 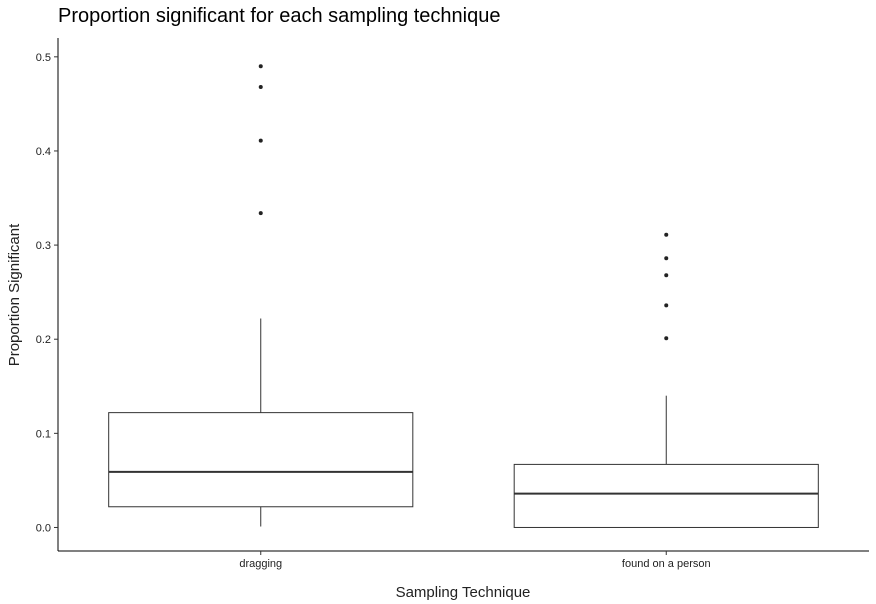 I want to click on y-tick-label: 0.4, so click(x=43, y=152).